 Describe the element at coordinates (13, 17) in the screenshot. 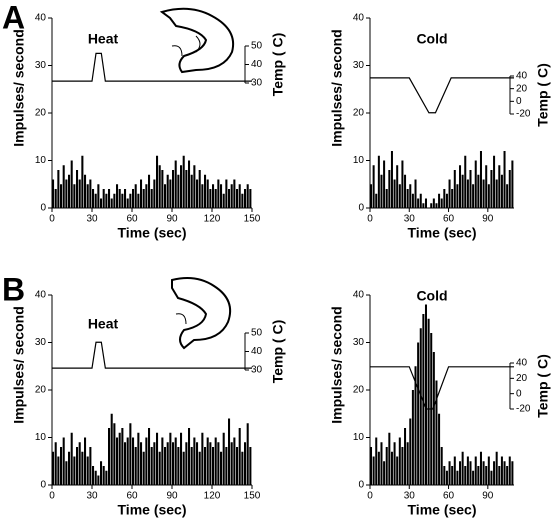

I see `panel-label: A` at that location.